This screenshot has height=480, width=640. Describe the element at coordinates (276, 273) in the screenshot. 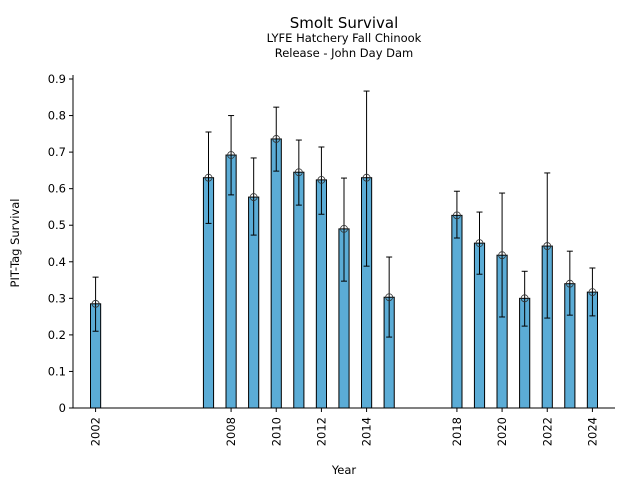

I see `bar-2010` at that location.